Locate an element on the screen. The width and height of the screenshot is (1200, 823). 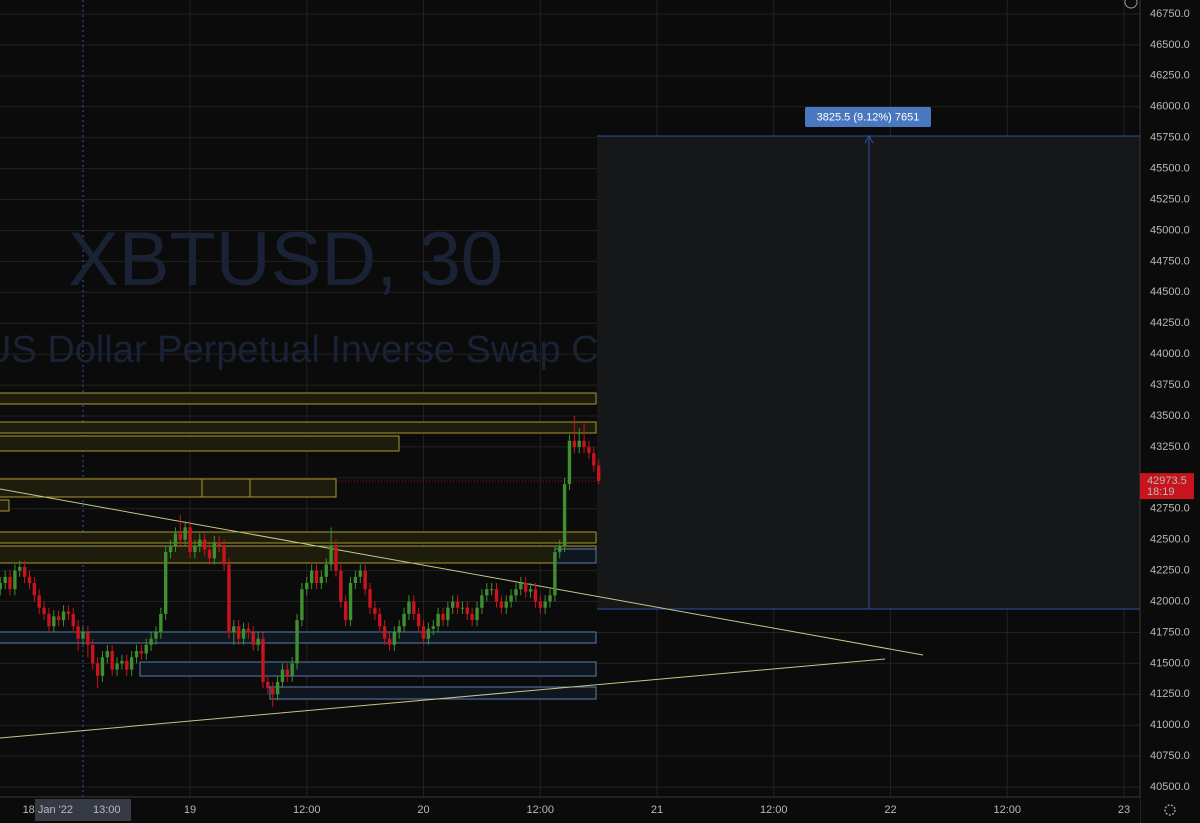
settings-icon is located at coordinates (1170, 810).